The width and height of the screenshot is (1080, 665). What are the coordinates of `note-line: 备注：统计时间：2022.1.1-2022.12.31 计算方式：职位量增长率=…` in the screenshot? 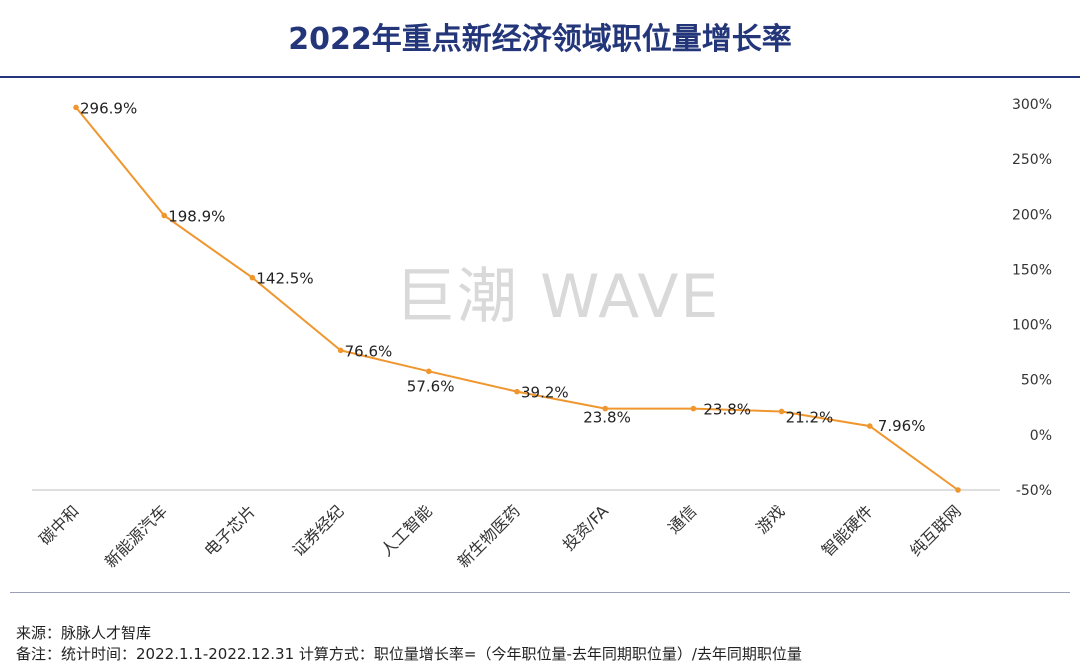 It's located at (409, 653).